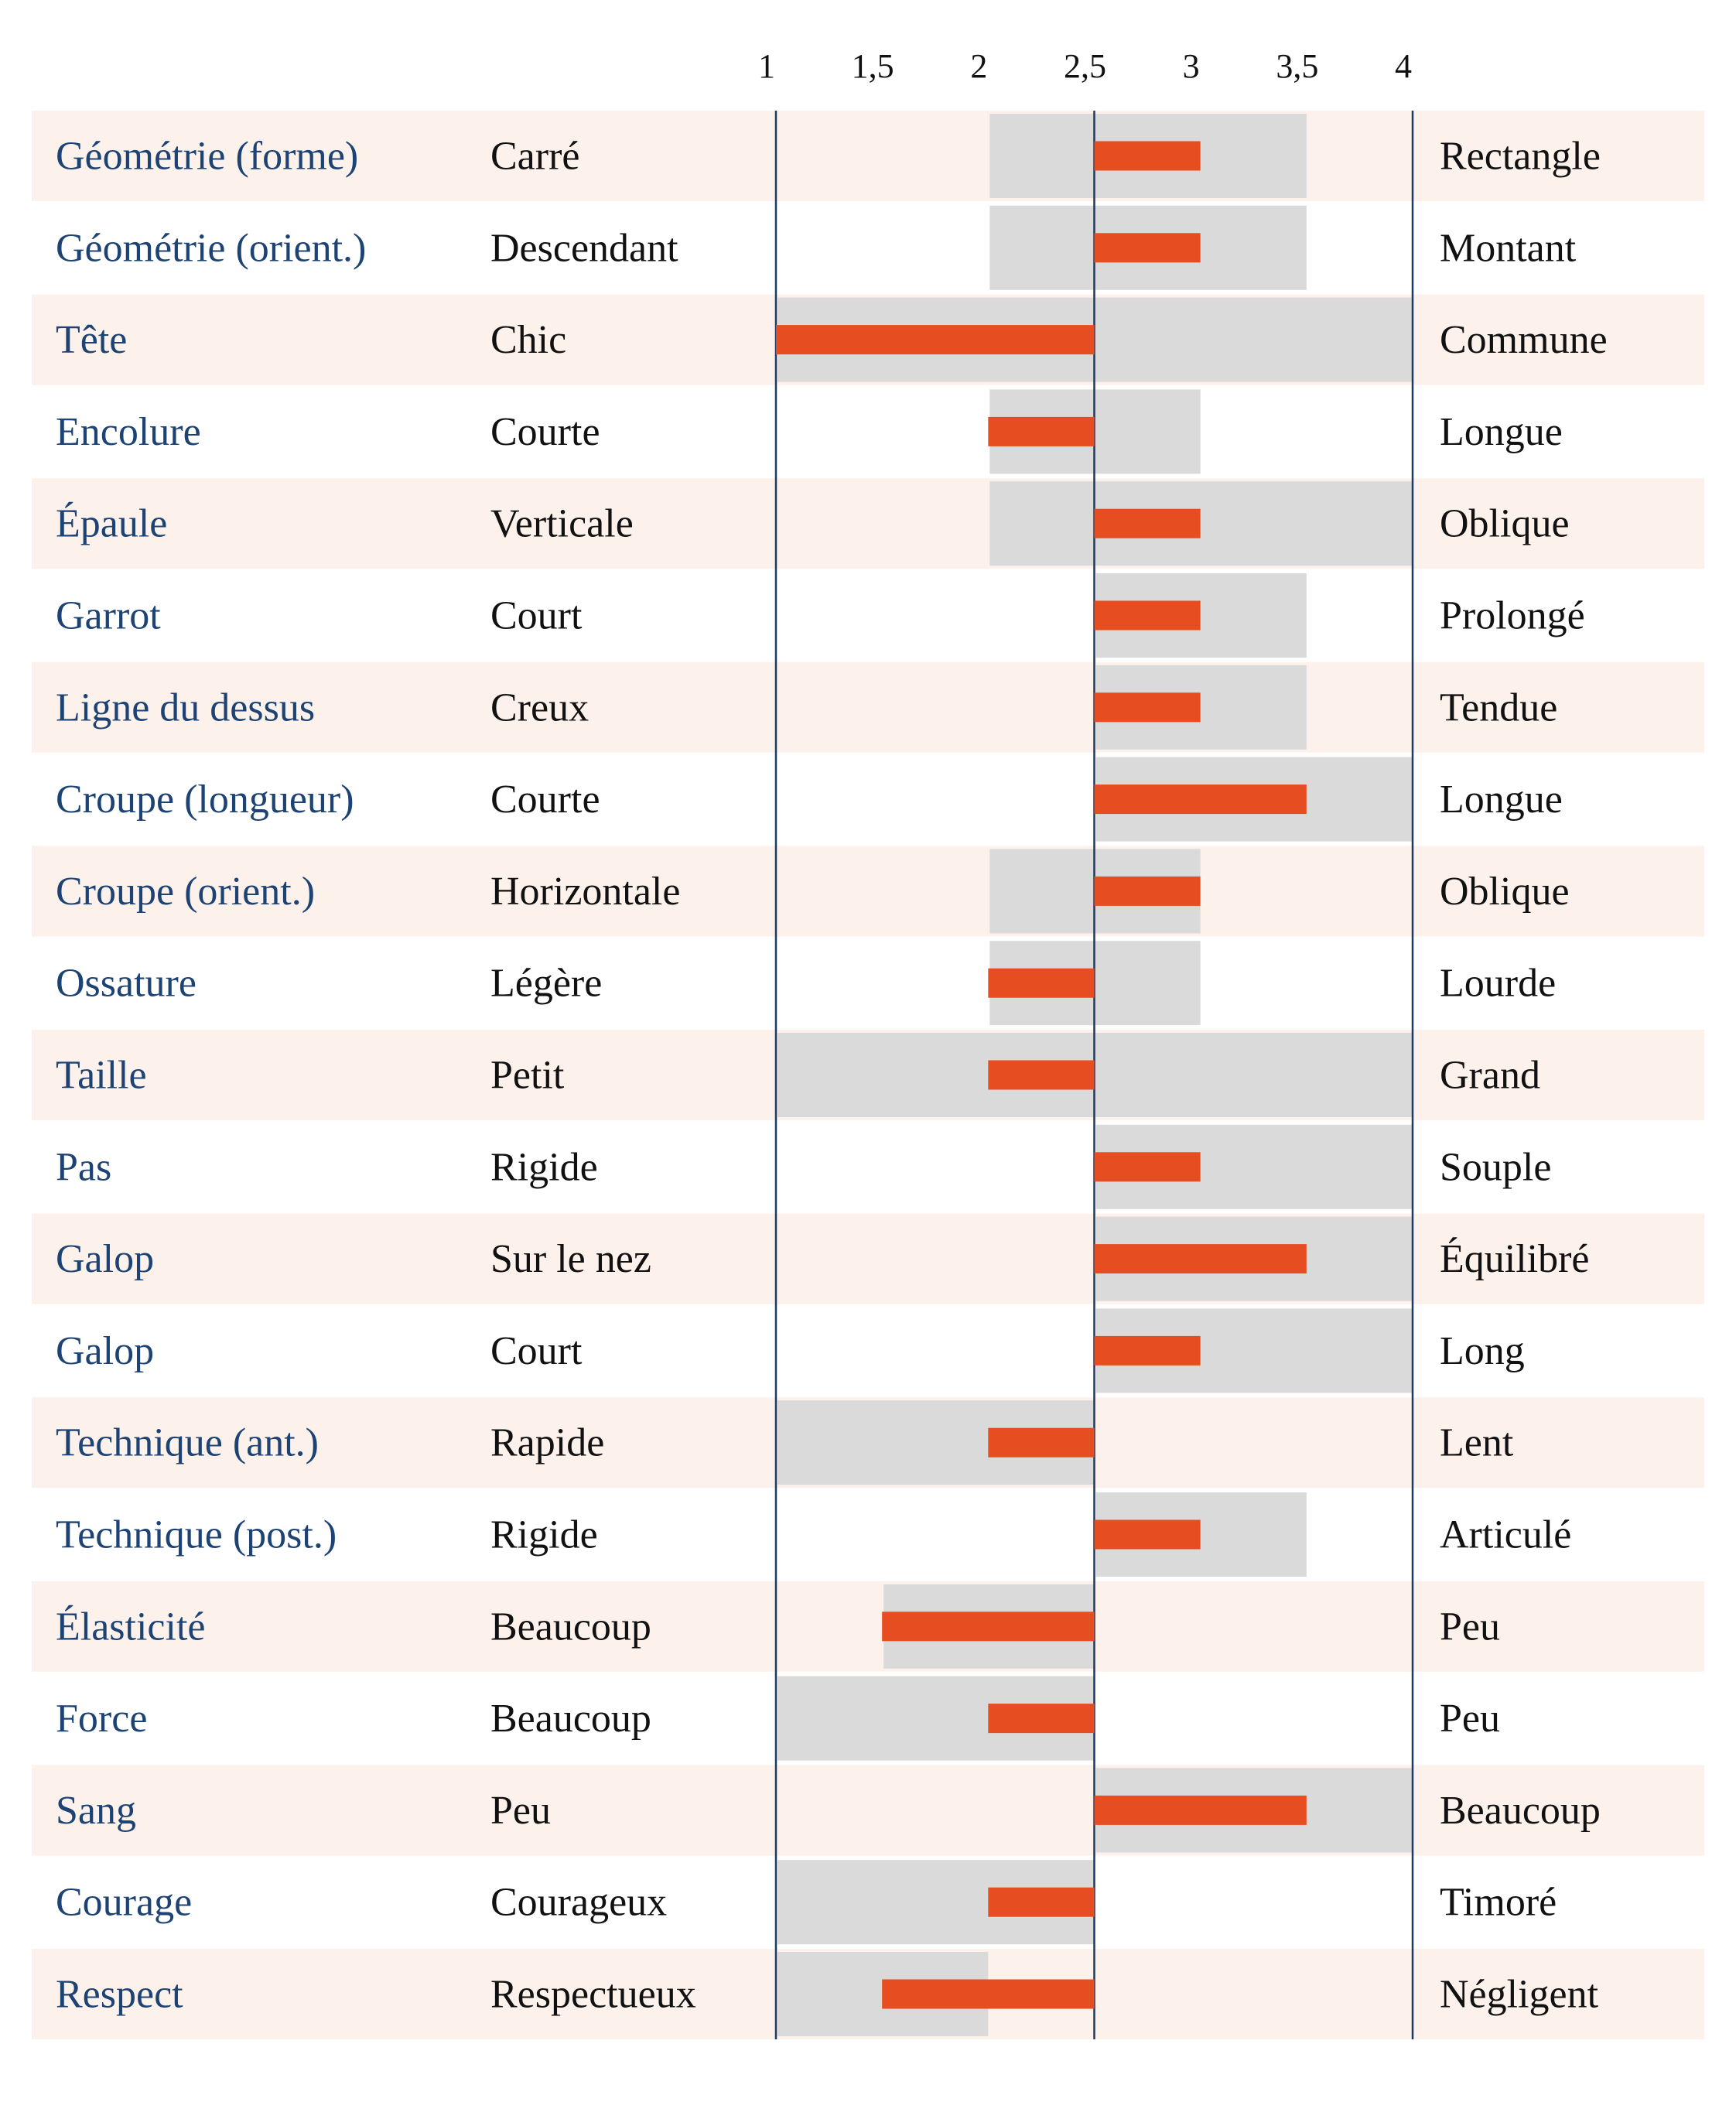 This screenshot has width=1736, height=2102. I want to click on criterion-label: Ossature, so click(126, 984).